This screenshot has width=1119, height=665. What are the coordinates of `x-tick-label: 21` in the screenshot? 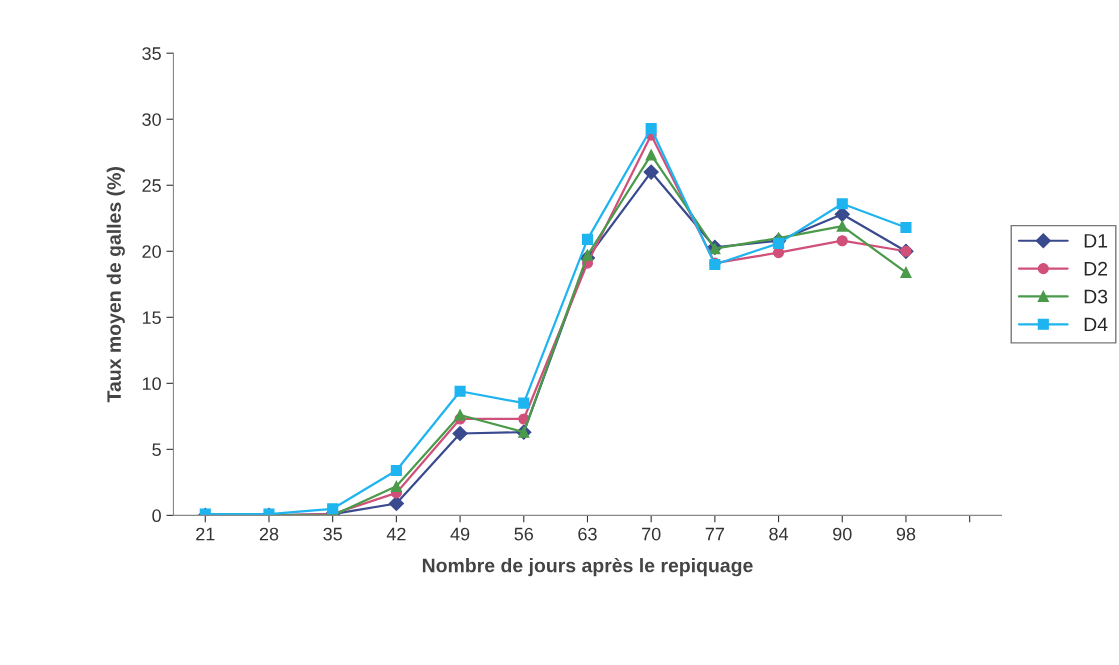 It's located at (205, 534).